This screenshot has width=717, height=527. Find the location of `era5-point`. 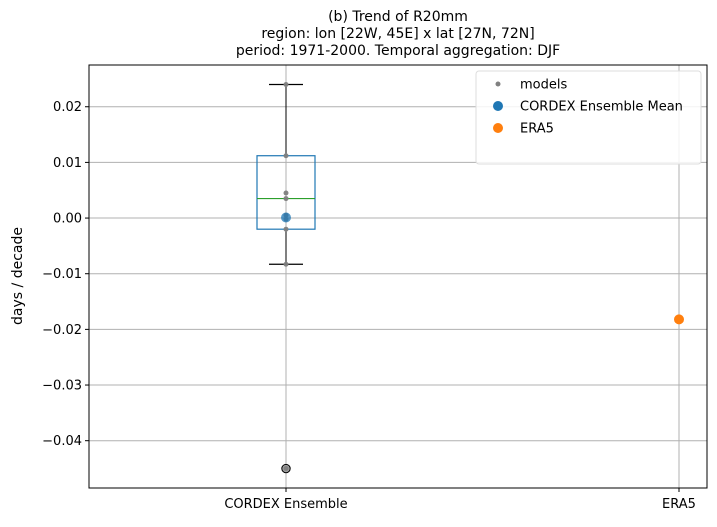

era5-point is located at coordinates (679, 319).